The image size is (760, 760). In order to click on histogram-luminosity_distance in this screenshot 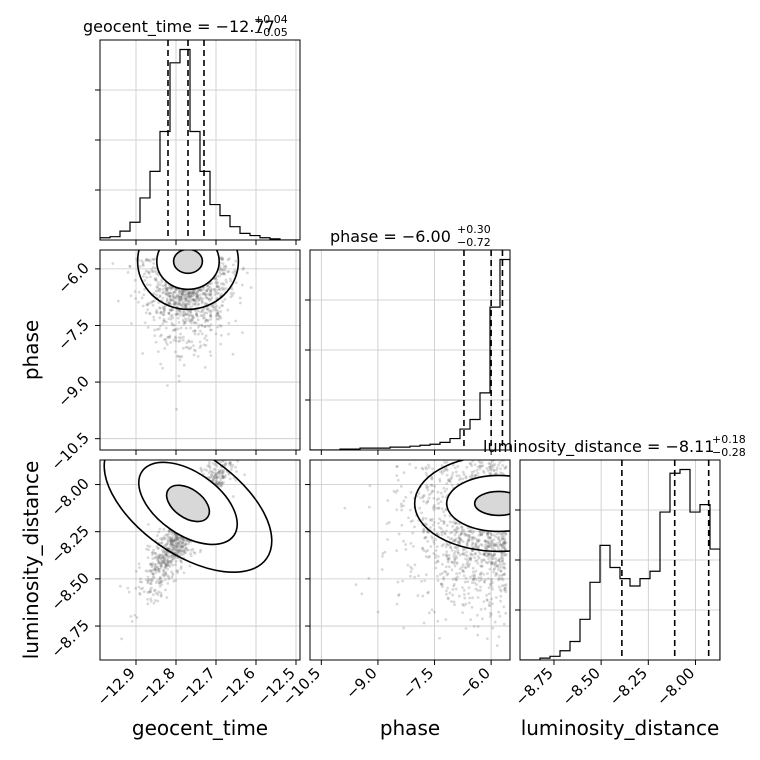, I will do `click(620, 564)`.